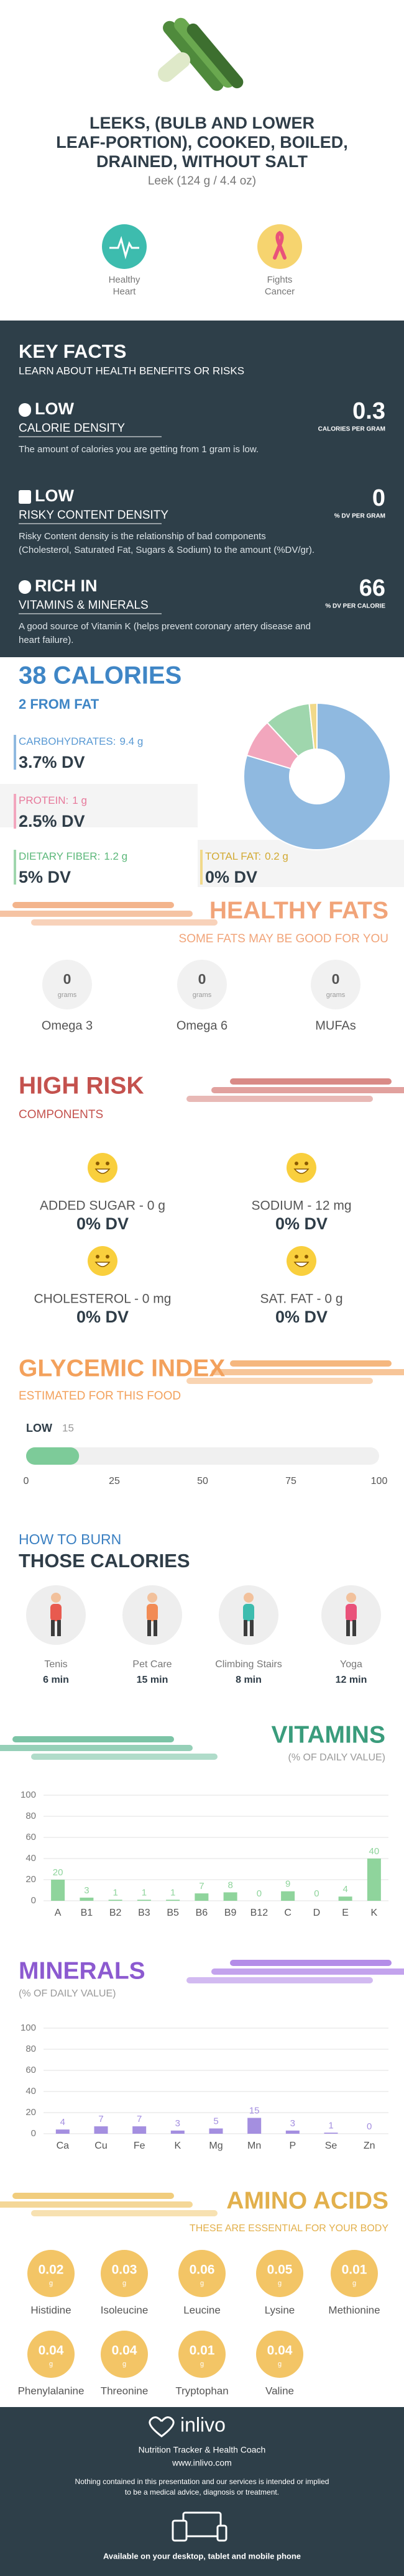 This screenshot has height=2576, width=404. What do you see at coordinates (62, 2122) in the screenshot?
I see `bar-value-label: 4` at bounding box center [62, 2122].